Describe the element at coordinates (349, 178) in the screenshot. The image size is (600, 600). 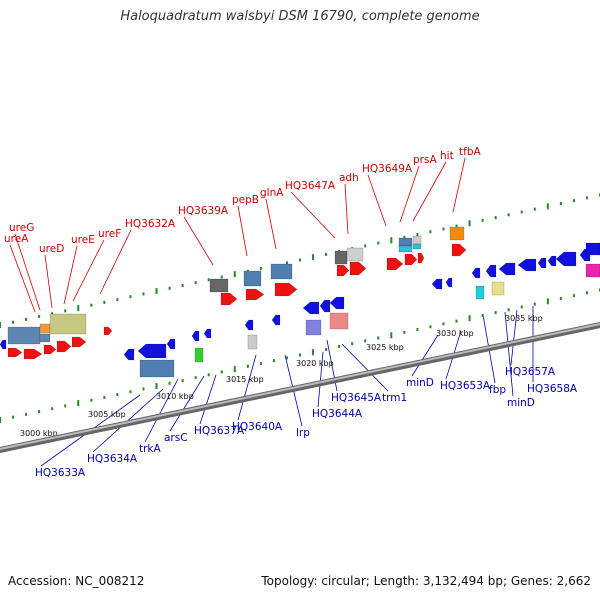
I see `forward-gene-label: adh` at that location.